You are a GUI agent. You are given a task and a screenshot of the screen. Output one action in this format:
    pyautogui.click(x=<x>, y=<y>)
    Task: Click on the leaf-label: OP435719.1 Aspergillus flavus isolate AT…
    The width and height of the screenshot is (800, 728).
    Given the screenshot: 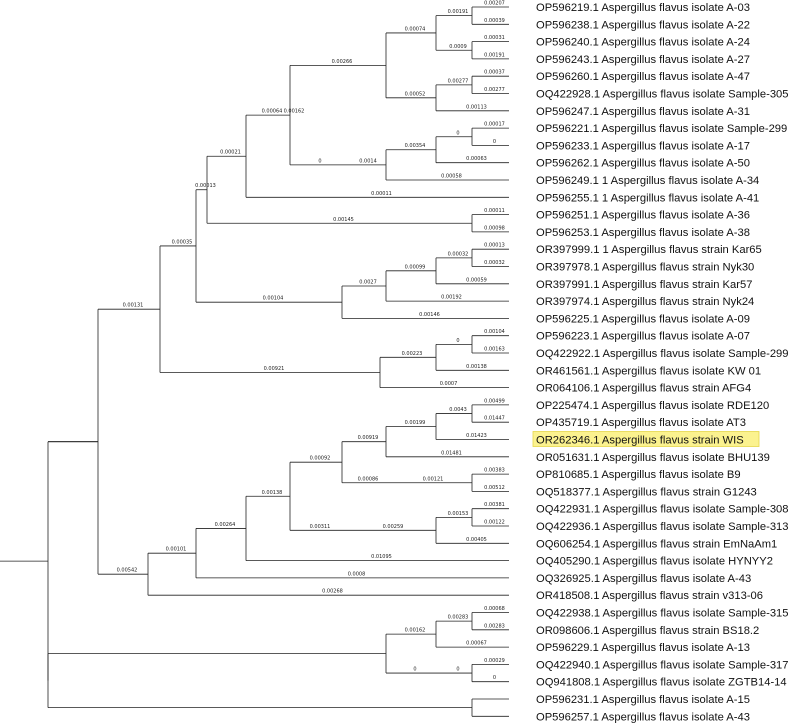 What is the action you would take?
    pyautogui.click(x=641, y=423)
    